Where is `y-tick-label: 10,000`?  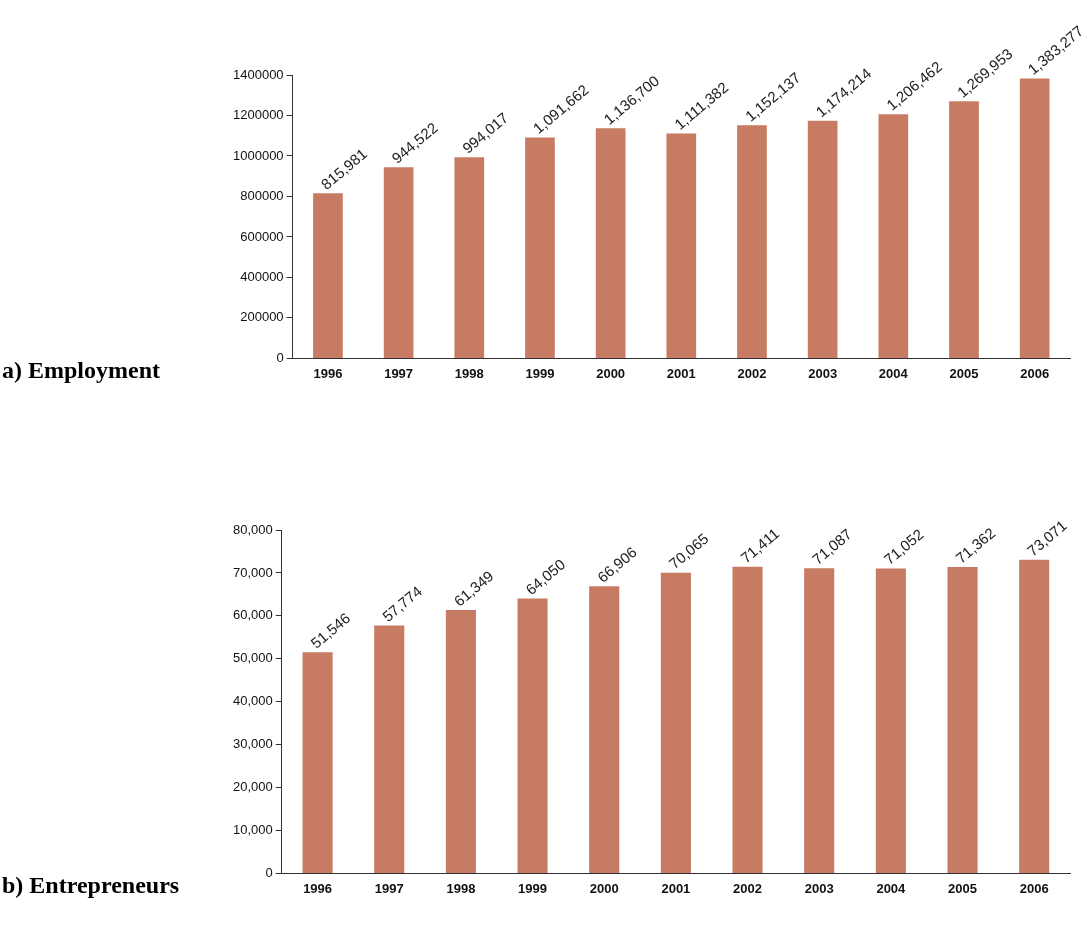 y-tick-label: 10,000 is located at coordinates (253, 830).